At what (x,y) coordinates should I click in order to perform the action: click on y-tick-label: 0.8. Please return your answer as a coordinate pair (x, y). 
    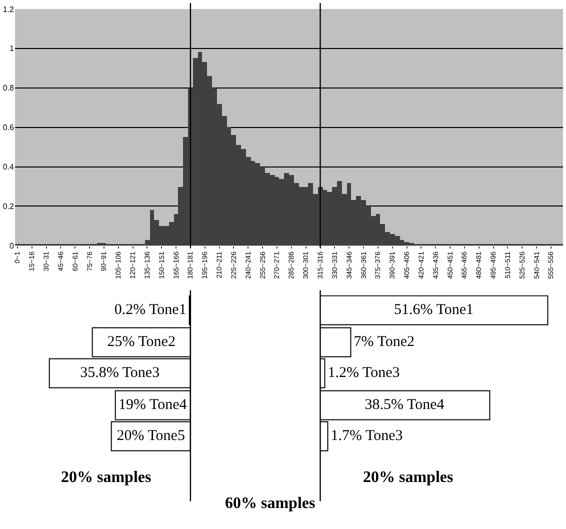
    Looking at the image, I should click on (8, 88).